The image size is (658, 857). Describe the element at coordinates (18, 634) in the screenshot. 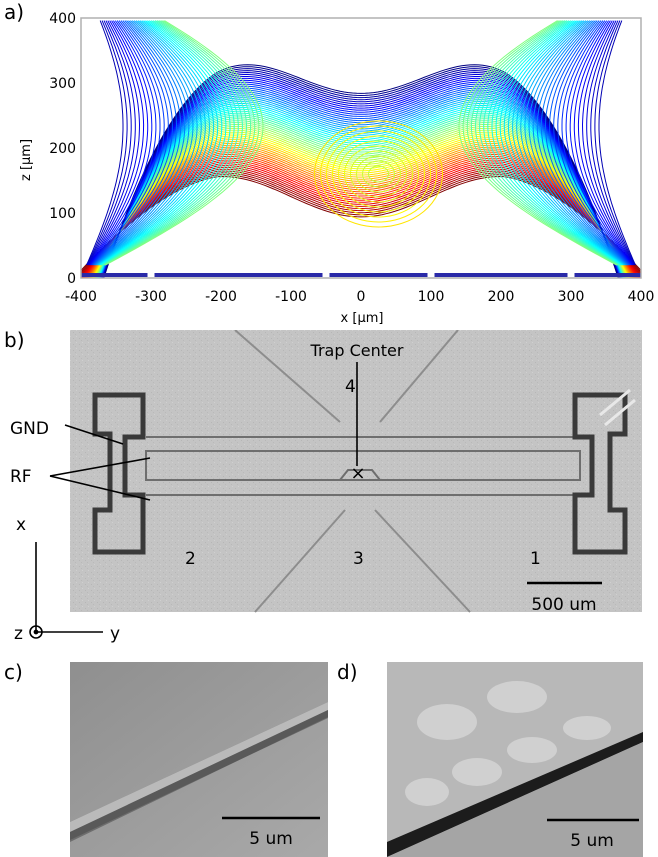

I see `axis-z-label: z` at that location.